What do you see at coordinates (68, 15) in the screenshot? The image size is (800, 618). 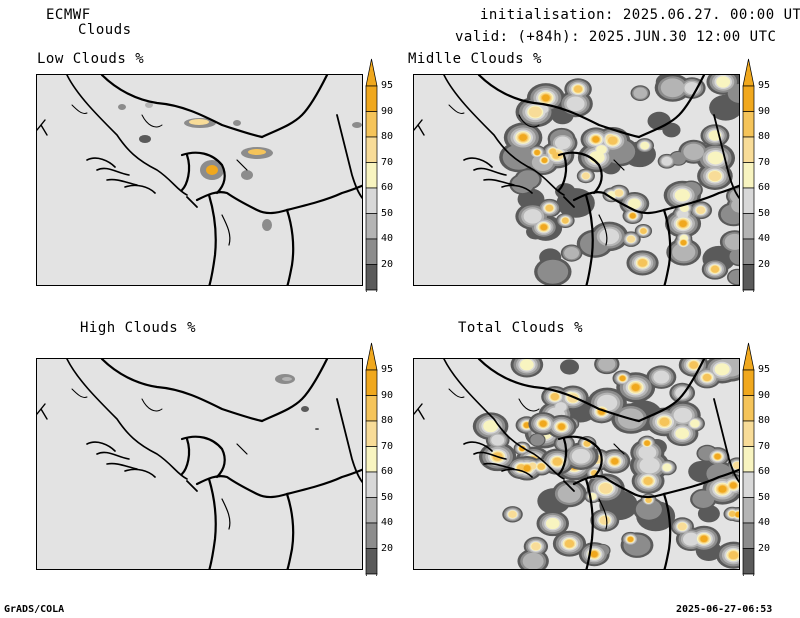 I see `model-label: ECMWF` at bounding box center [68, 15].